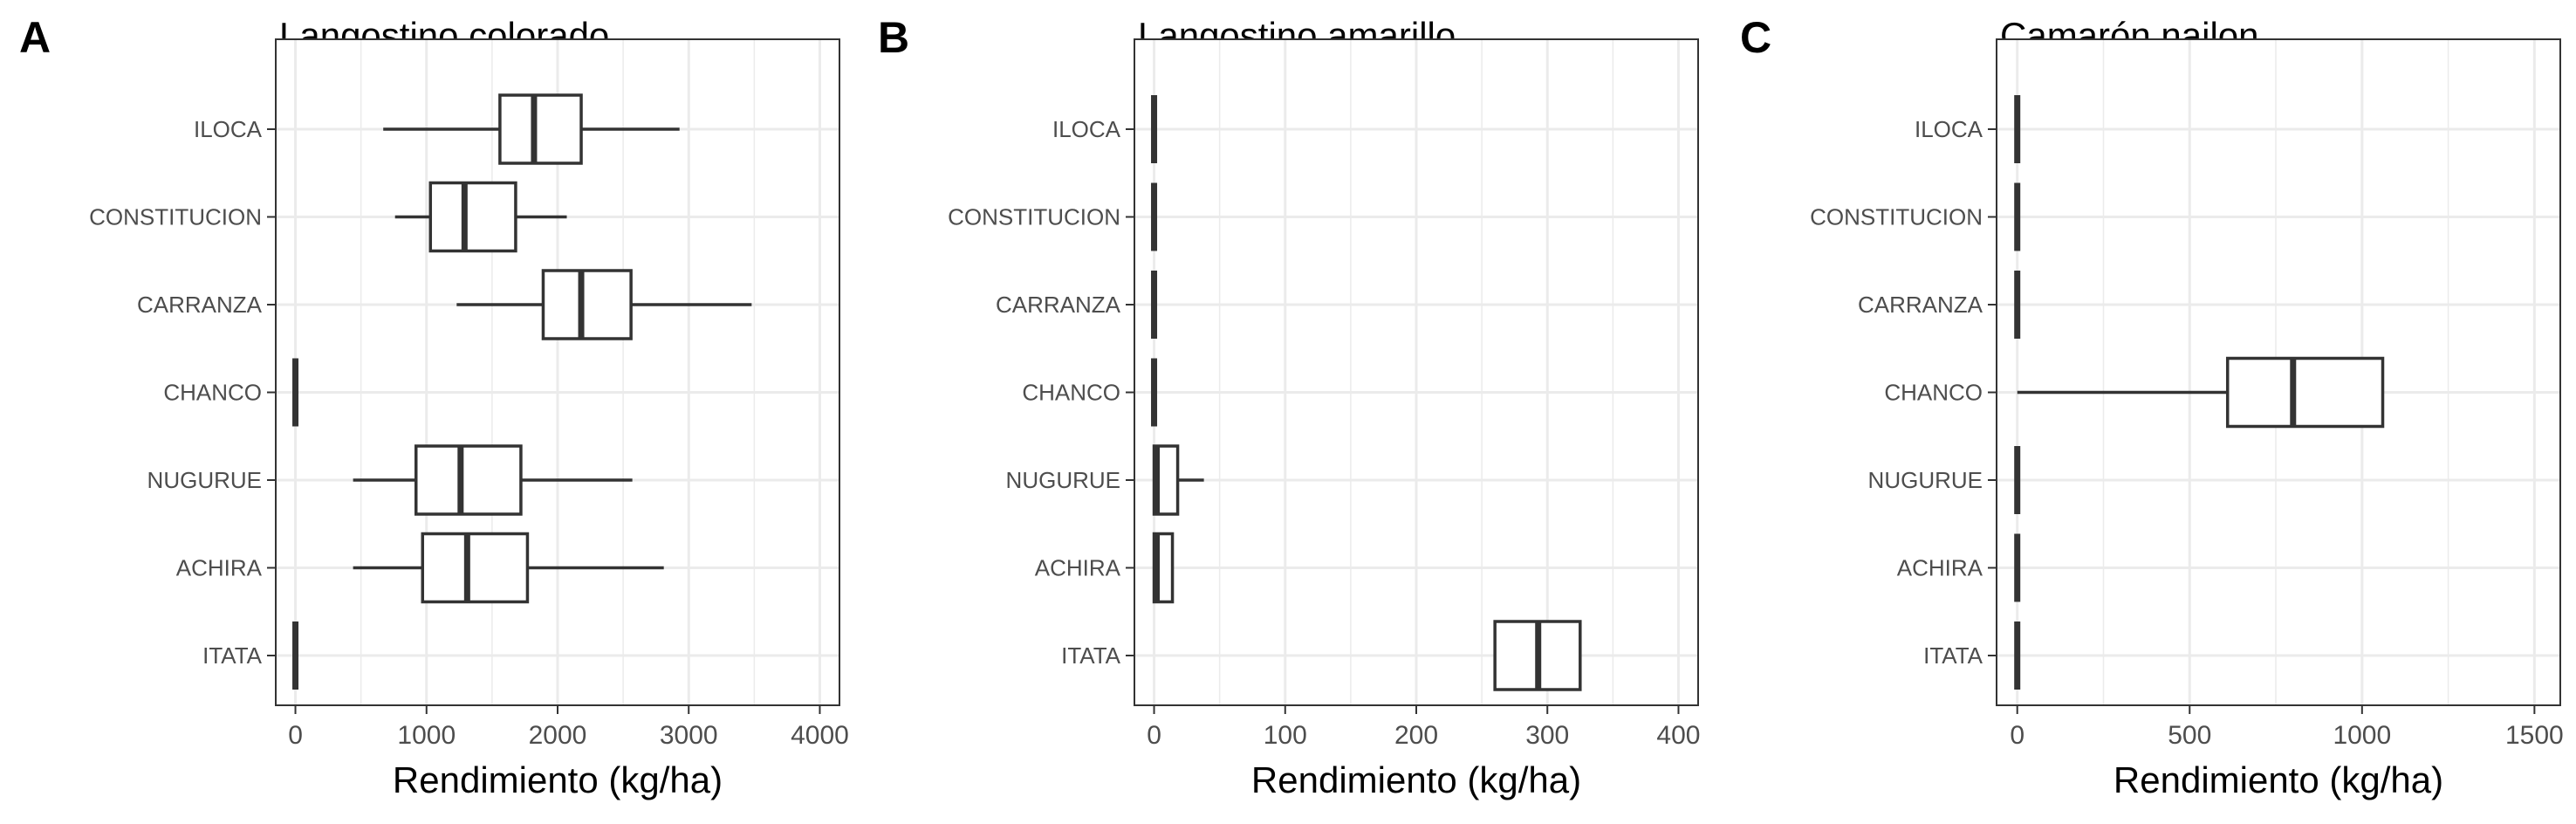 This screenshot has height=824, width=2576. I want to click on x-tick-label: 400, so click(1678, 735).